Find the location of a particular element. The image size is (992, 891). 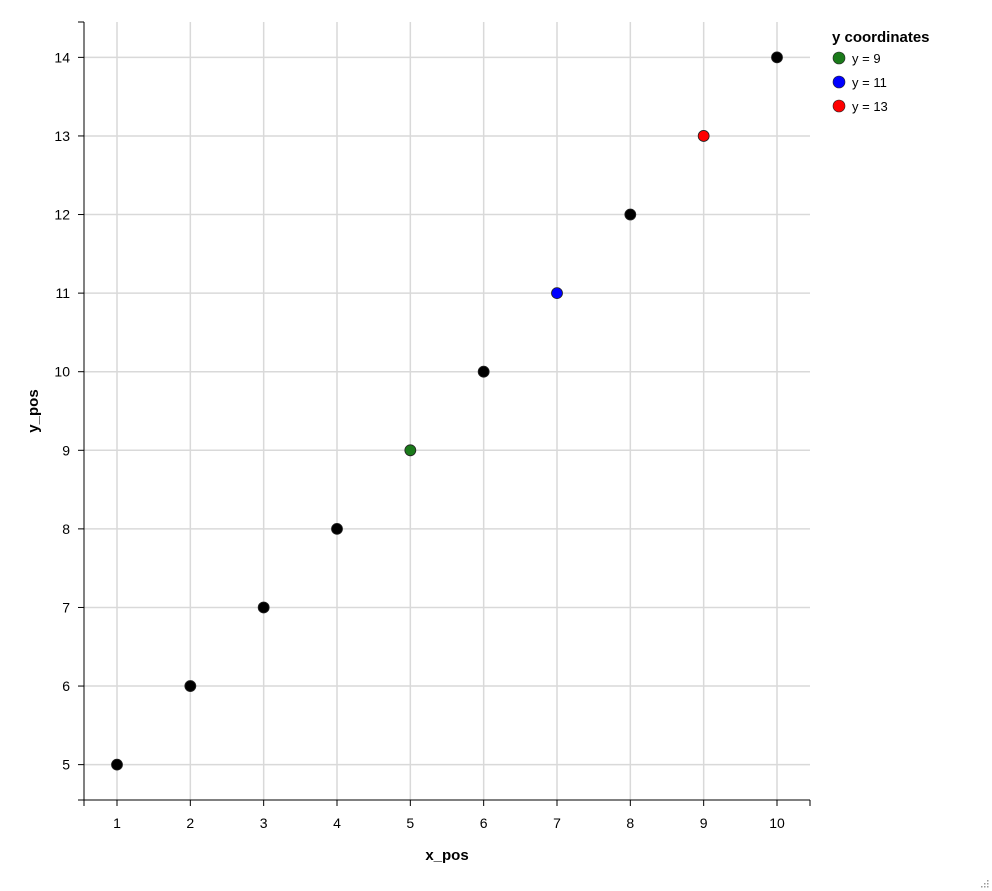

y-axis-title: y_pos is located at coordinates (33, 410).